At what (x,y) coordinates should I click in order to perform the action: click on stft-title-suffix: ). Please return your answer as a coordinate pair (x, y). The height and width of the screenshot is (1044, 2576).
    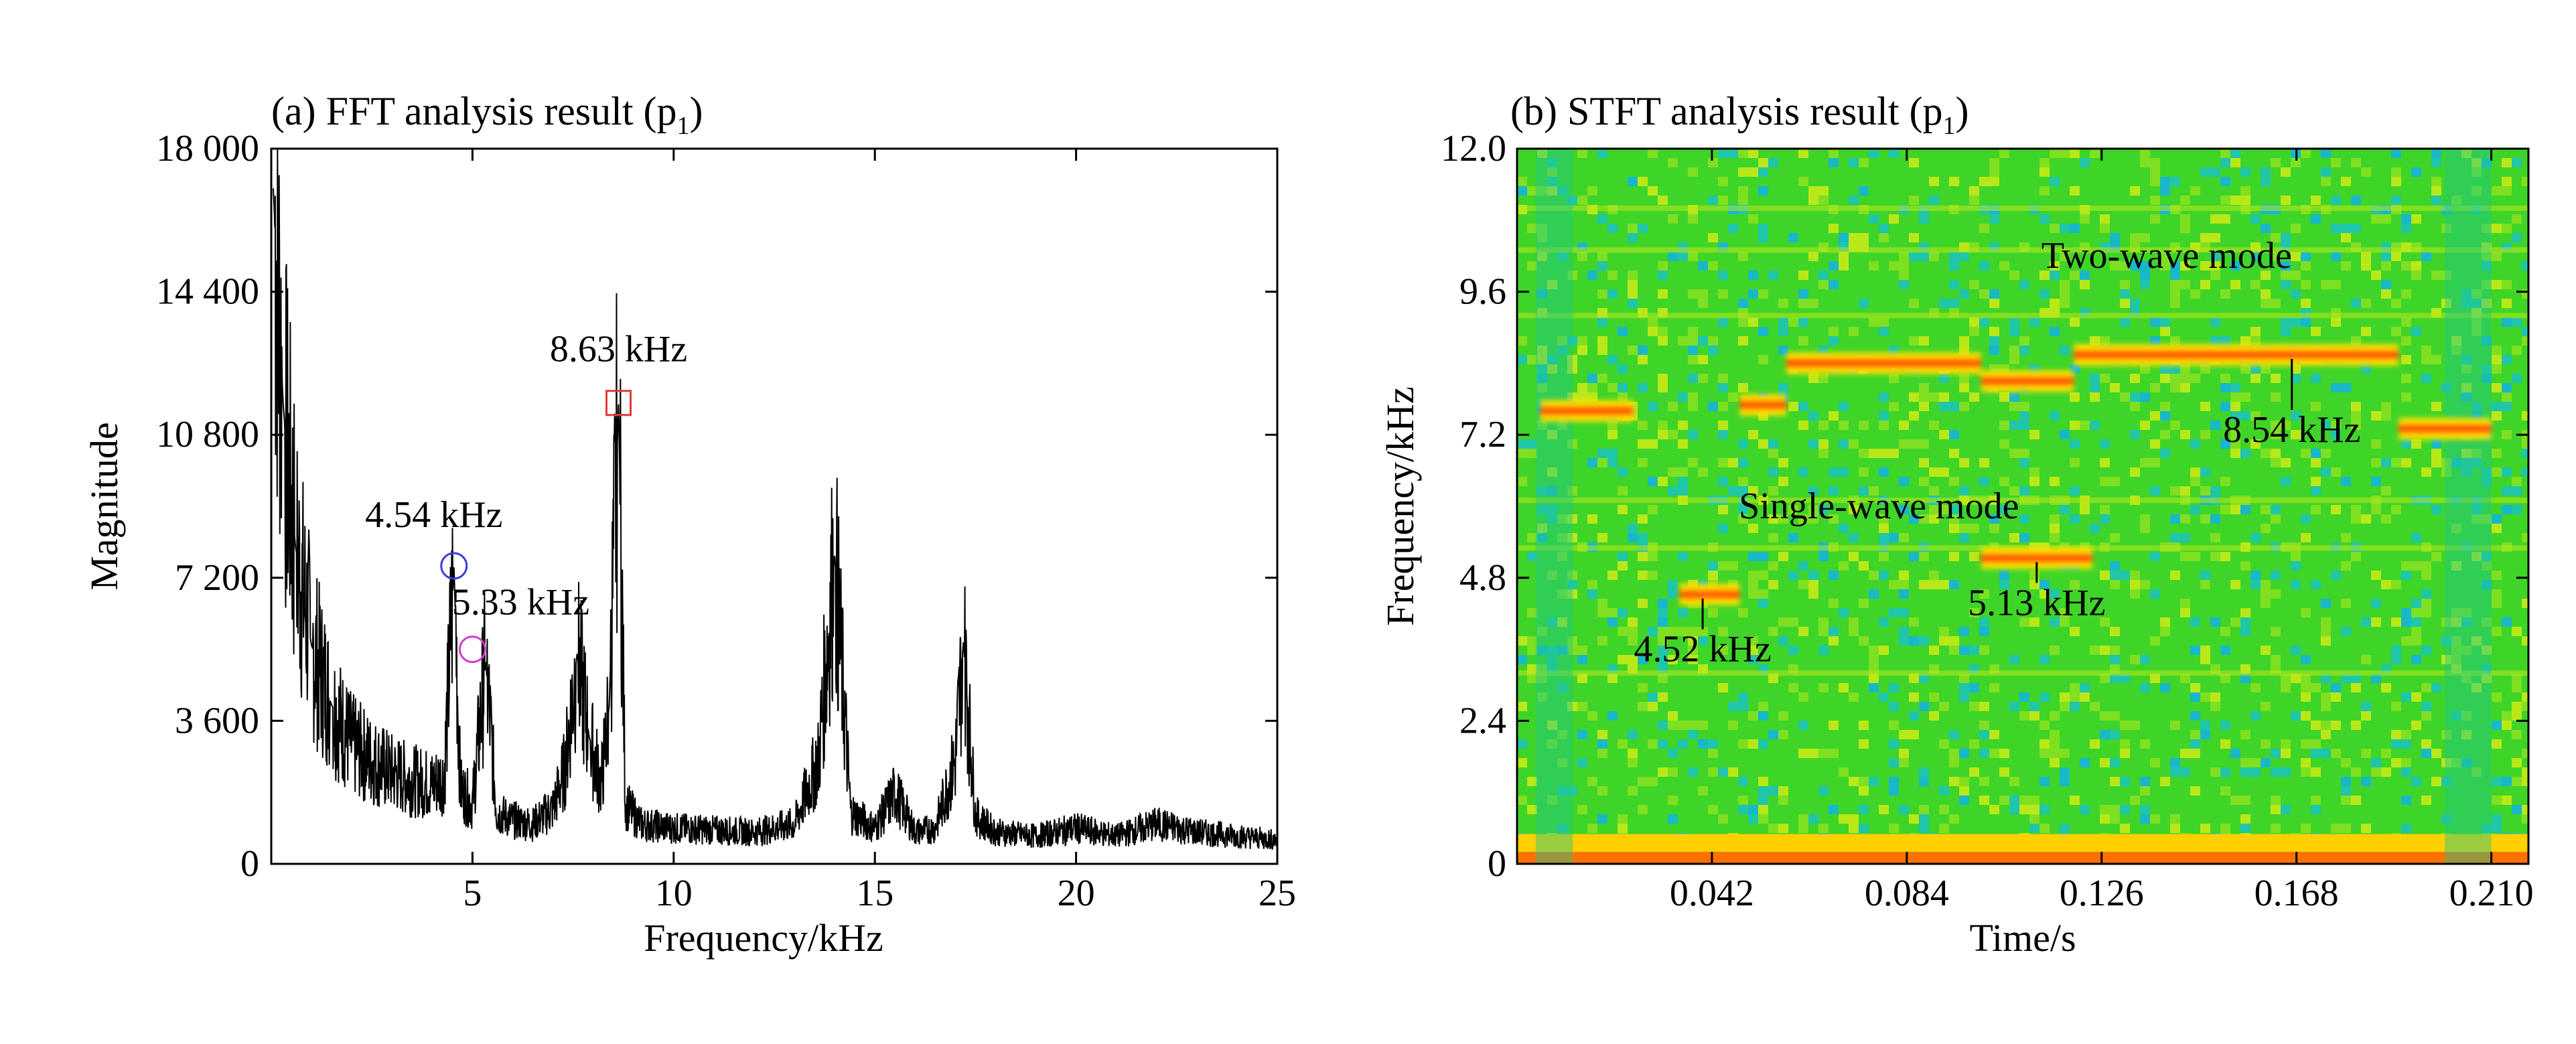
    Looking at the image, I should click on (1962, 111).